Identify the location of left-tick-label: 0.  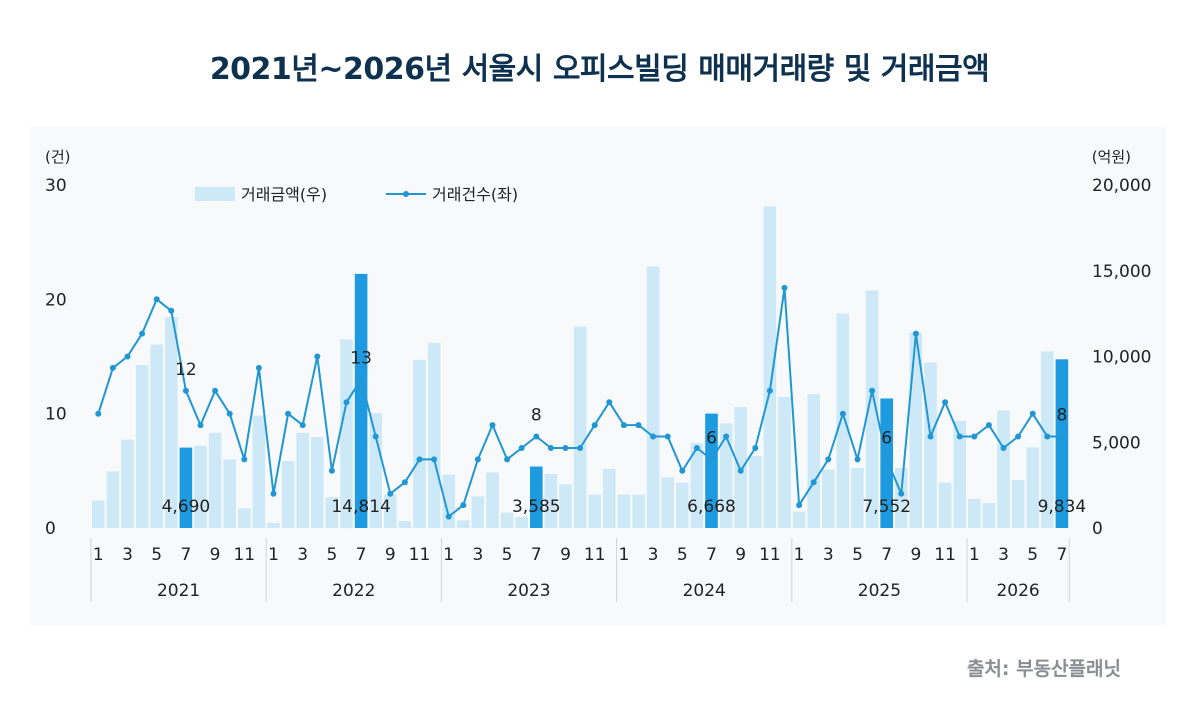
(50, 529).